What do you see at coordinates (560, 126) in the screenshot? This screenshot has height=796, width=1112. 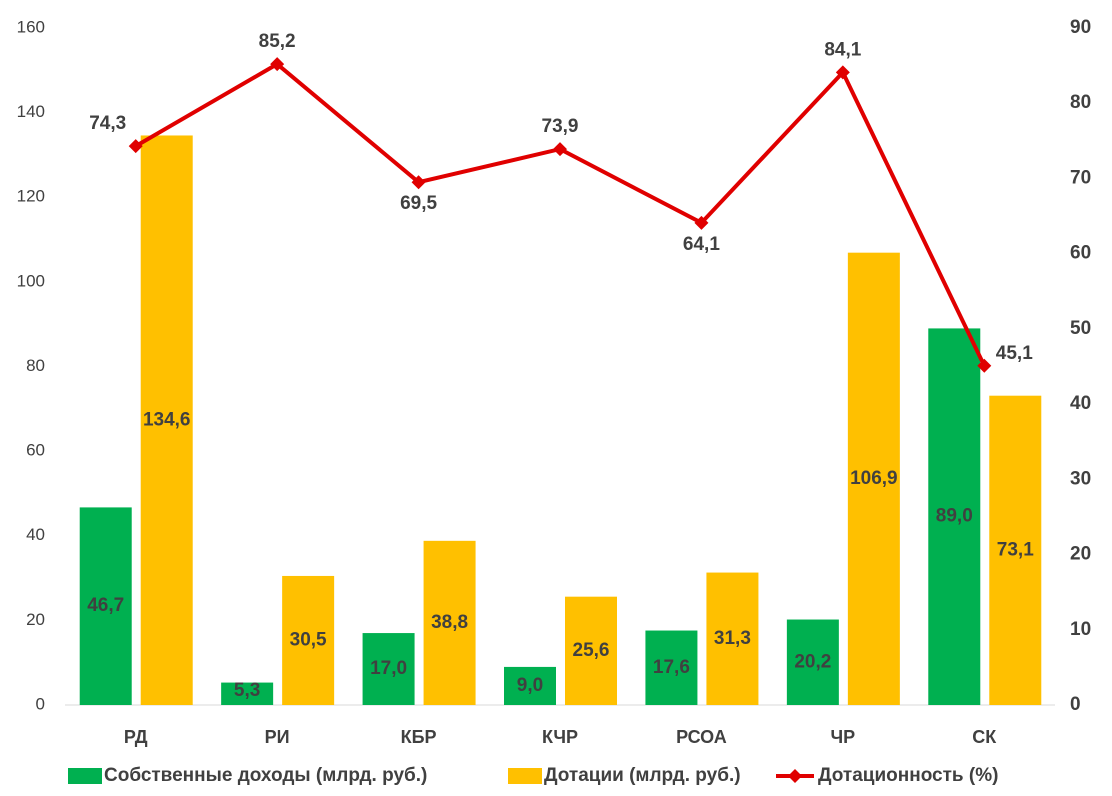 I see `data-label: 73,9` at bounding box center [560, 126].